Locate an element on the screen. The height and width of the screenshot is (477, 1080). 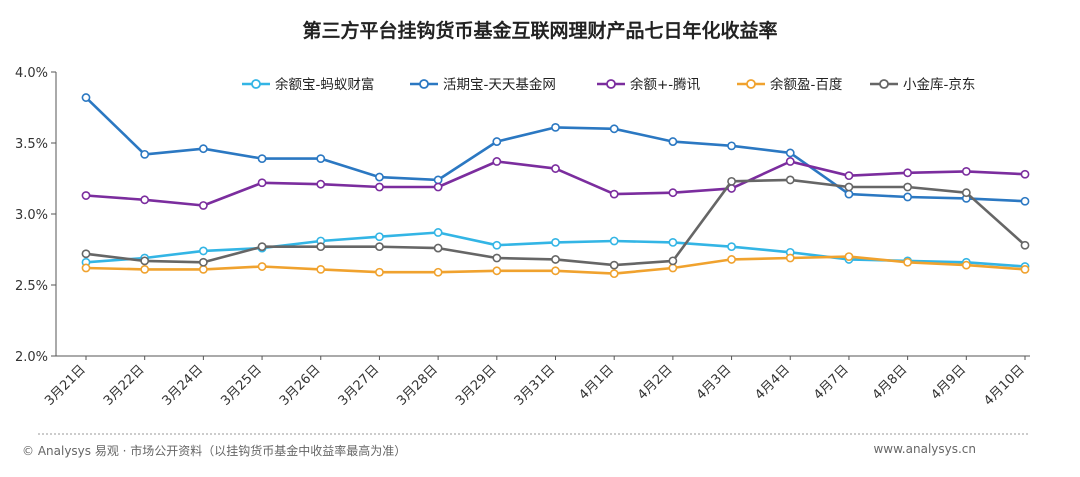
legend-label: 余额+-腾讯 is located at coordinates (665, 84).